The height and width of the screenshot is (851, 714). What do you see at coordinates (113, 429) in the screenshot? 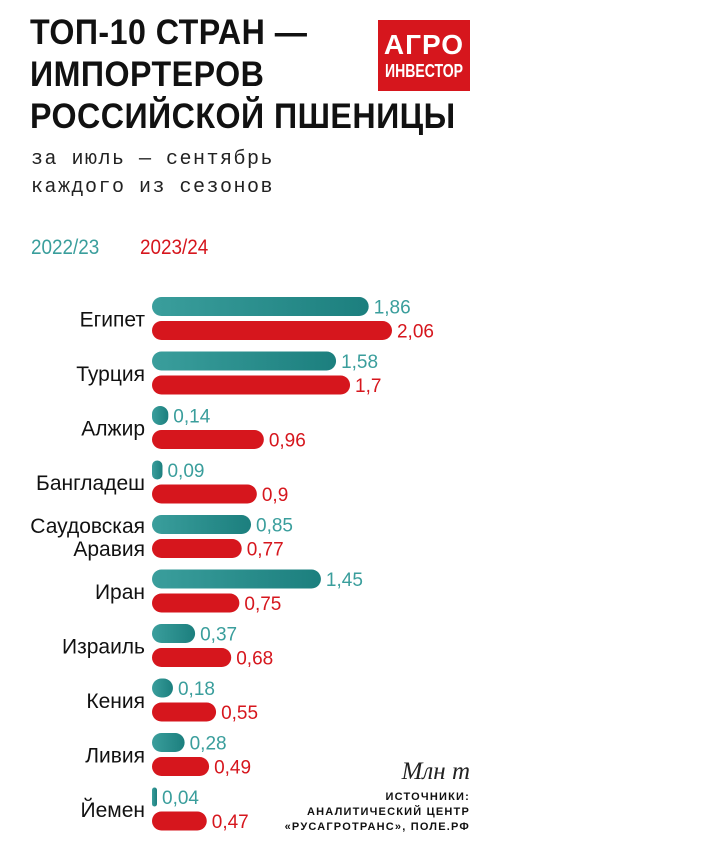
I see `category-label: Алжир` at bounding box center [113, 429].